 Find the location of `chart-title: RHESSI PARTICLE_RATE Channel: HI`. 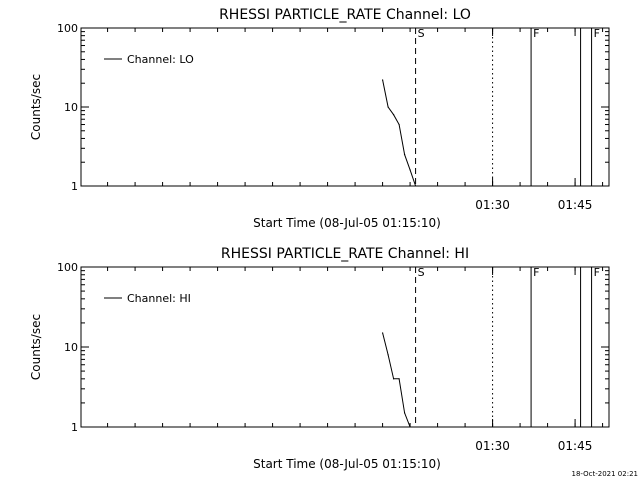

chart-title: RHESSI PARTICLE_RATE Channel: HI is located at coordinates (345, 254).